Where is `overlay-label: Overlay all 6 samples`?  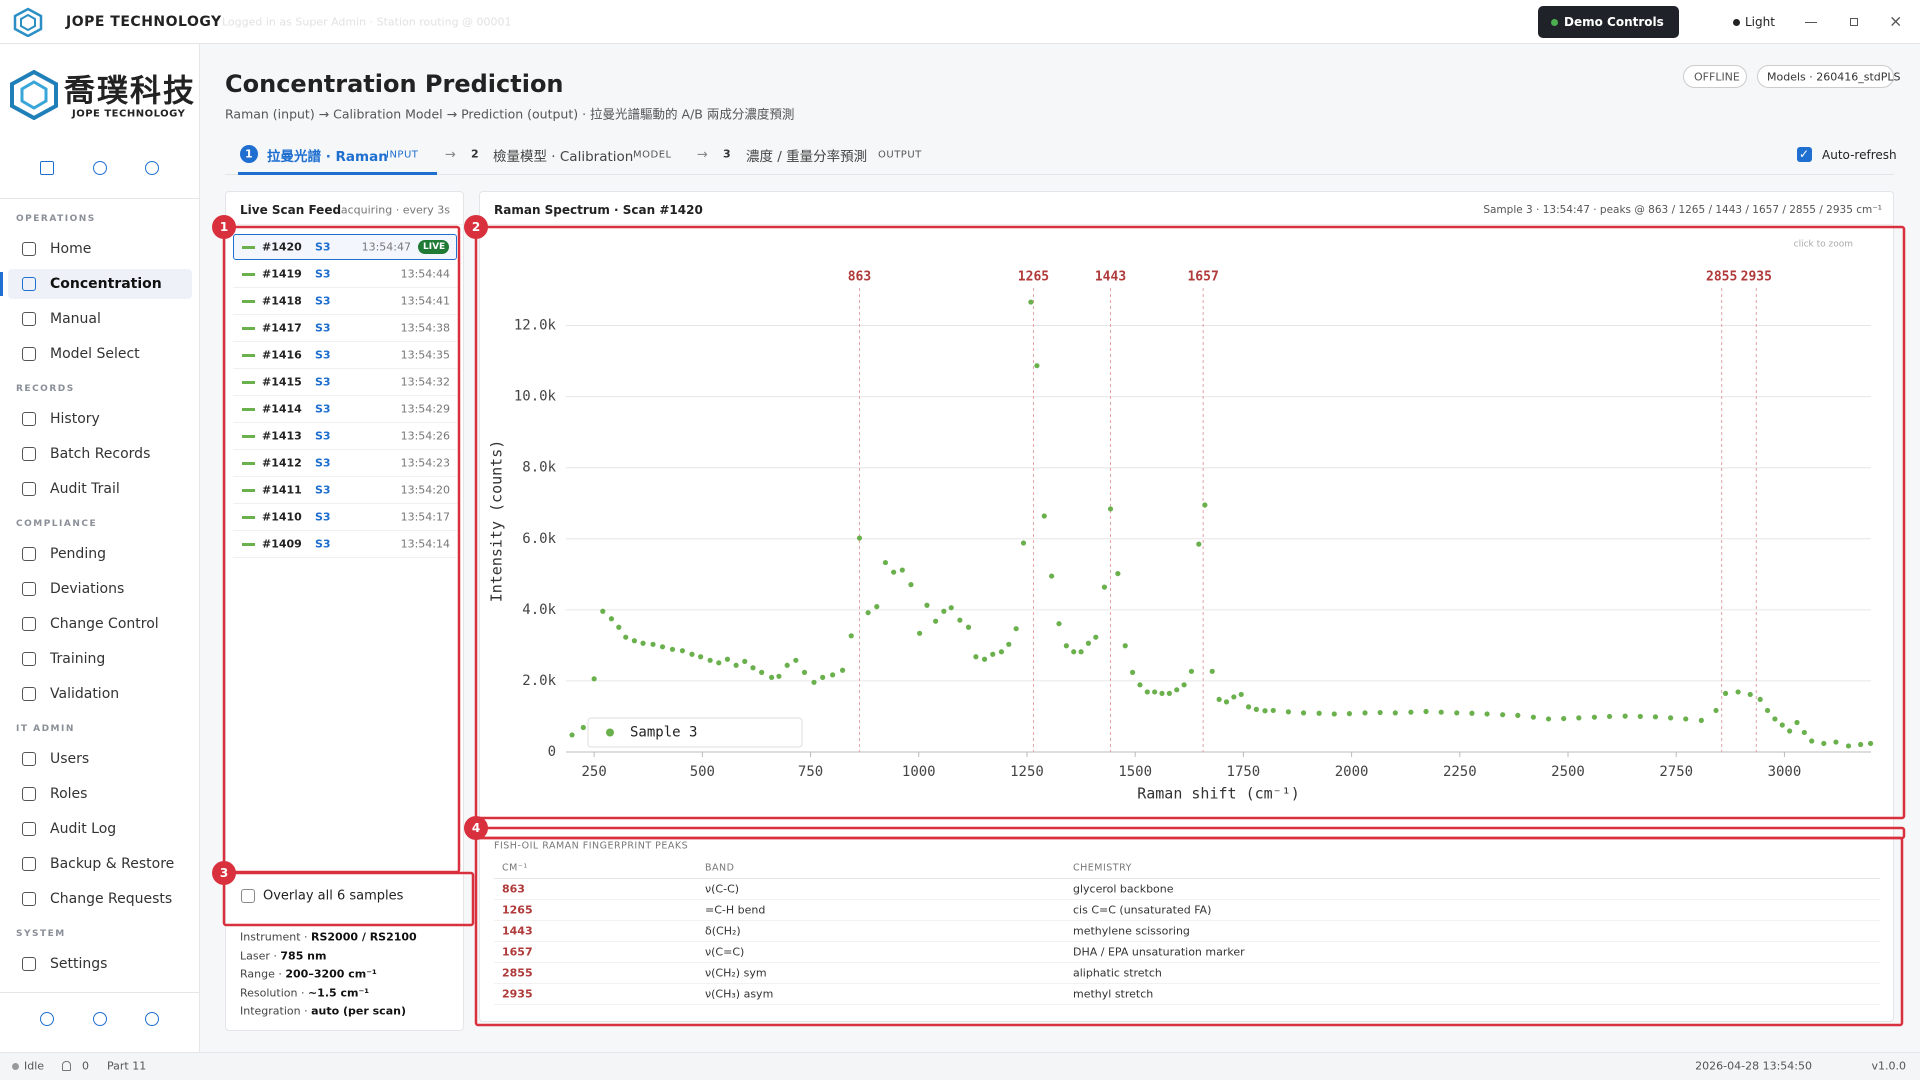
overlay-label: Overlay all 6 samples is located at coordinates (333, 896).